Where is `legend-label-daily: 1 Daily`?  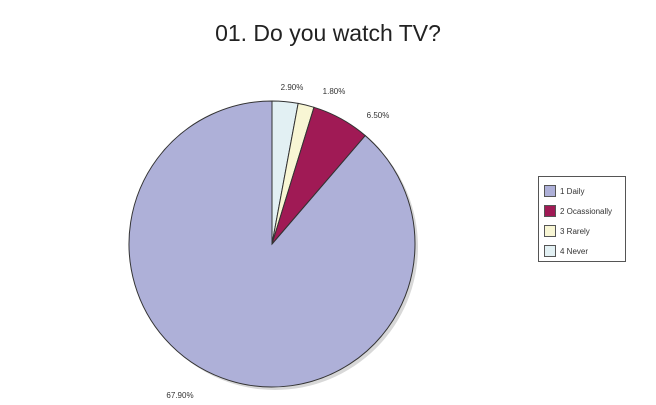
legend-label-daily: 1 Daily is located at coordinates (572, 191).